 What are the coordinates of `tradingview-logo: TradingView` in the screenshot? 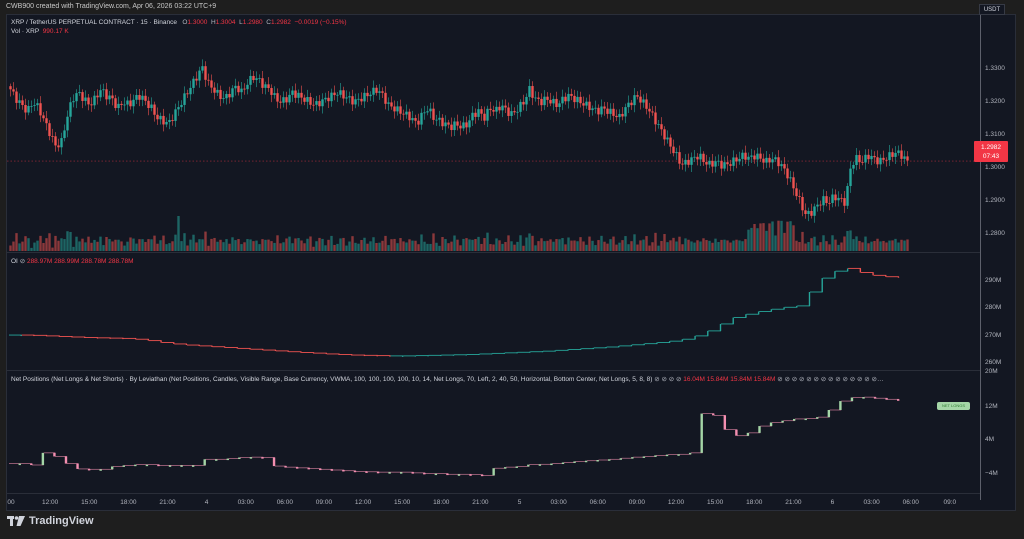 It's located at (50, 521).